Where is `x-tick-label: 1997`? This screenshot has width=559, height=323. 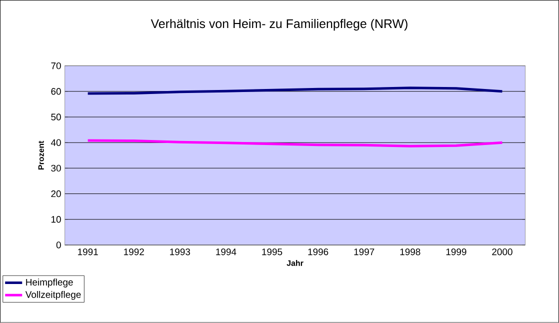
x-tick-label: 1997 is located at coordinates (364, 252).